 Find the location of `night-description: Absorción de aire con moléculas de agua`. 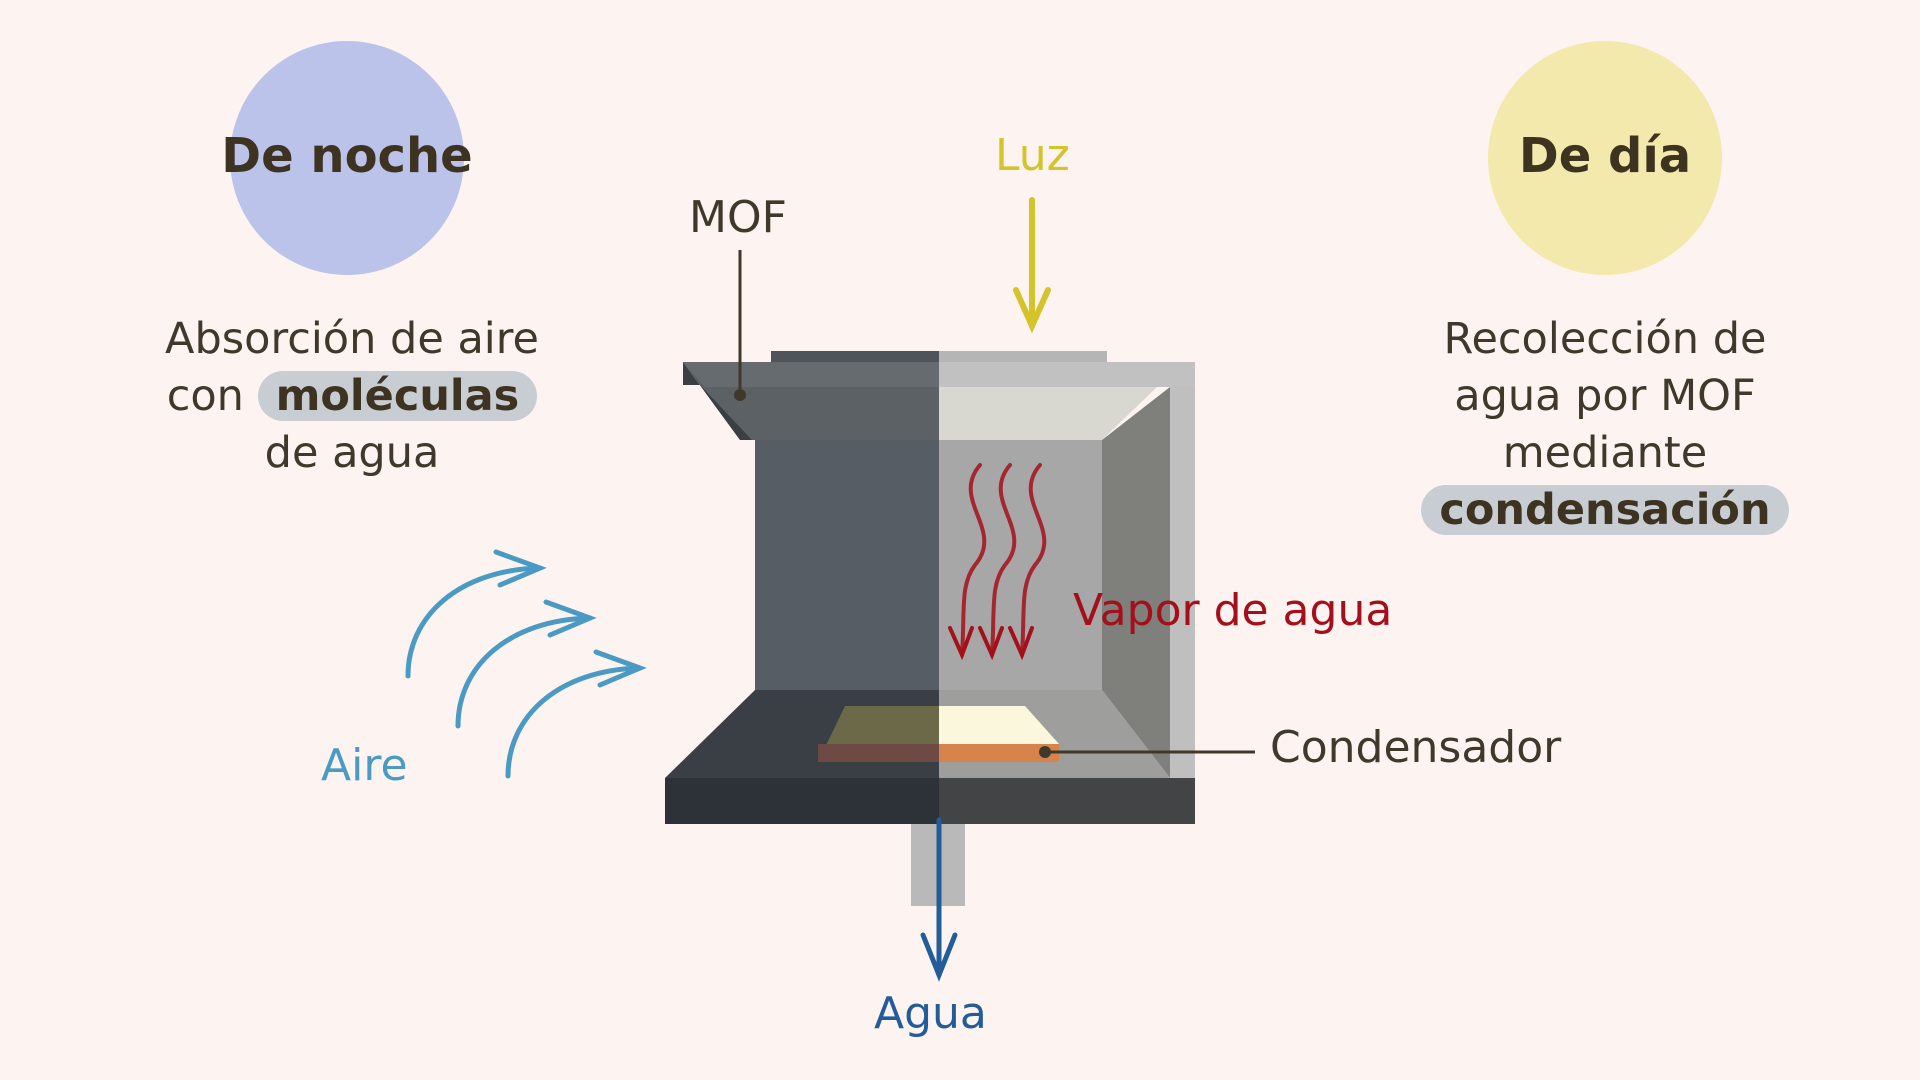

night-description: Absorción de aire con moléculas de agua is located at coordinates (352, 396).